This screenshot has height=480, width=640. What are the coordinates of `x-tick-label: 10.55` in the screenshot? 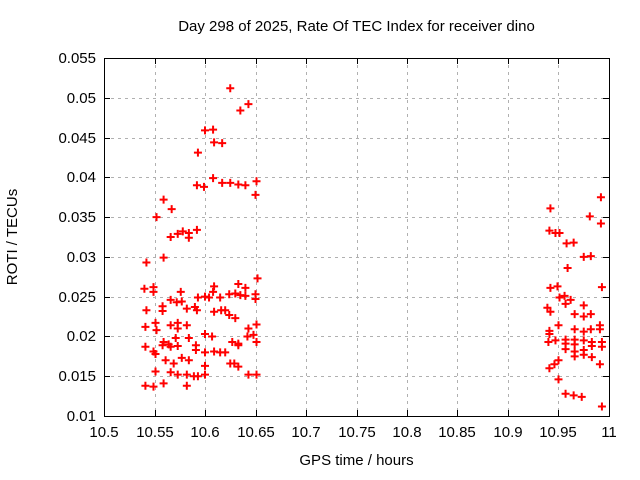 It's located at (155, 432).